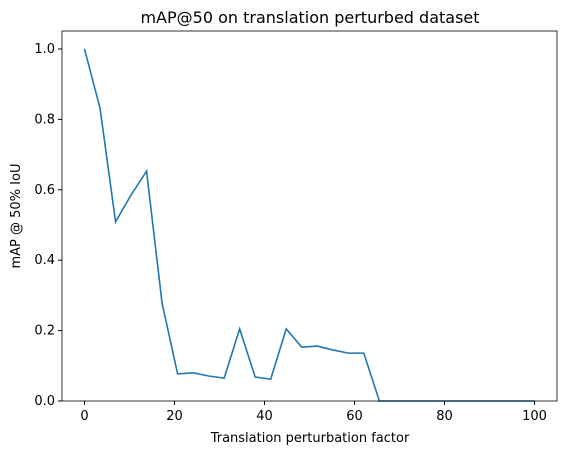 The image size is (567, 459). What do you see at coordinates (44, 331) in the screenshot?
I see `y-tick-label: 0.2` at bounding box center [44, 331].